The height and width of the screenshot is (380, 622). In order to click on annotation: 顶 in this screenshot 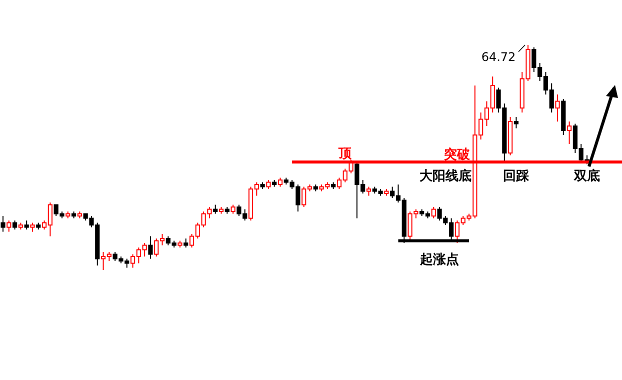, I will do `click(345, 154)`.